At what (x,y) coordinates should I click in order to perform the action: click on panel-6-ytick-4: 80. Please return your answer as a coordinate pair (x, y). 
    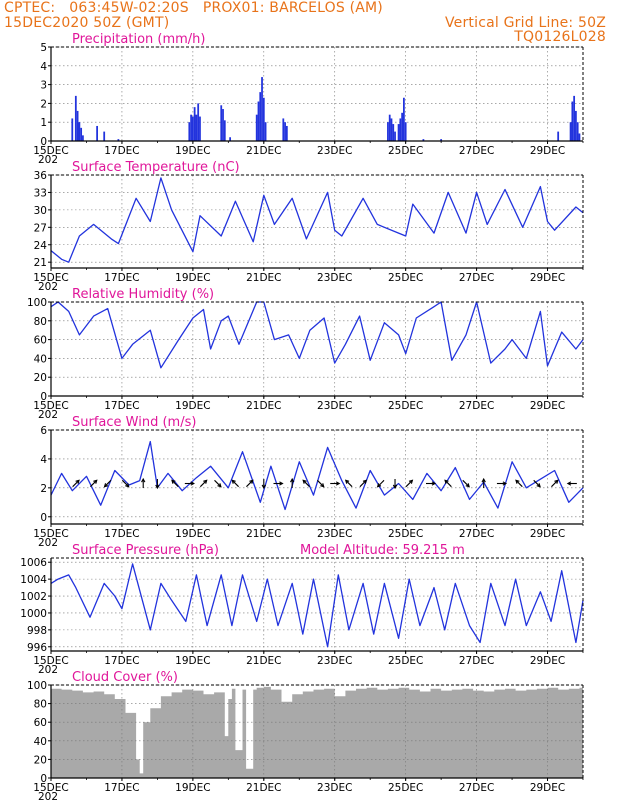
    Looking at the image, I should click on (40, 705).